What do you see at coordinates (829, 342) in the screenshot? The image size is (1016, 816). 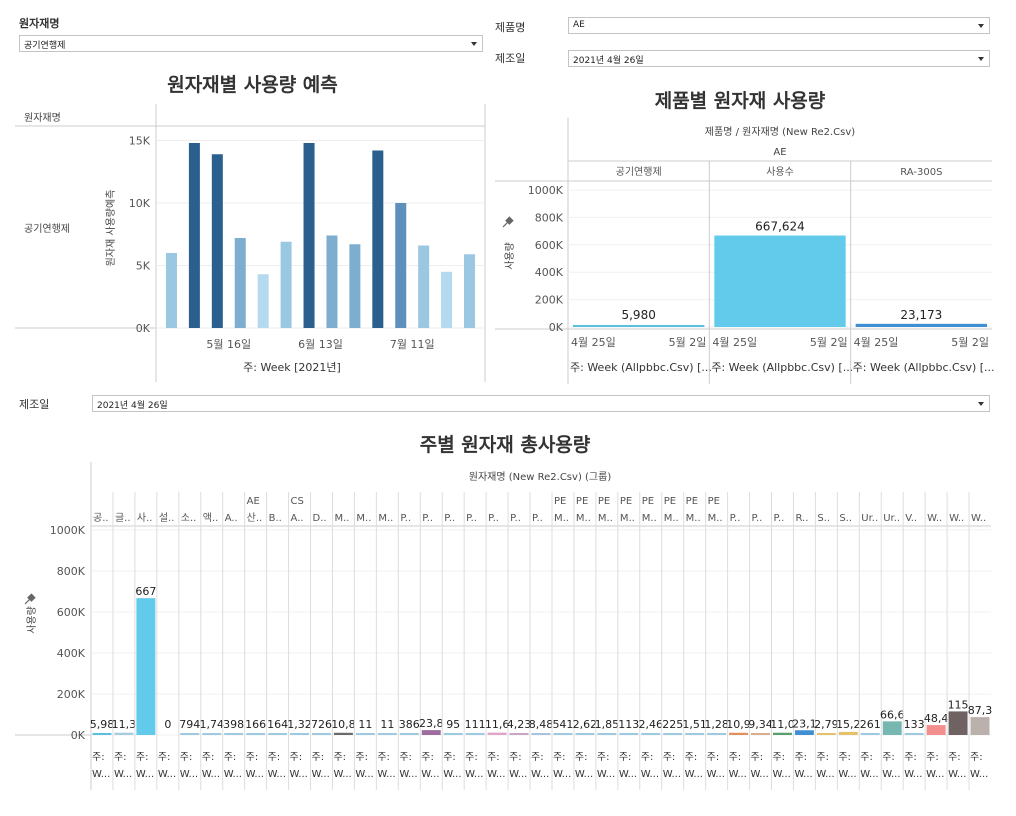 I see `x-tick-label: 5월 2일` at bounding box center [829, 342].